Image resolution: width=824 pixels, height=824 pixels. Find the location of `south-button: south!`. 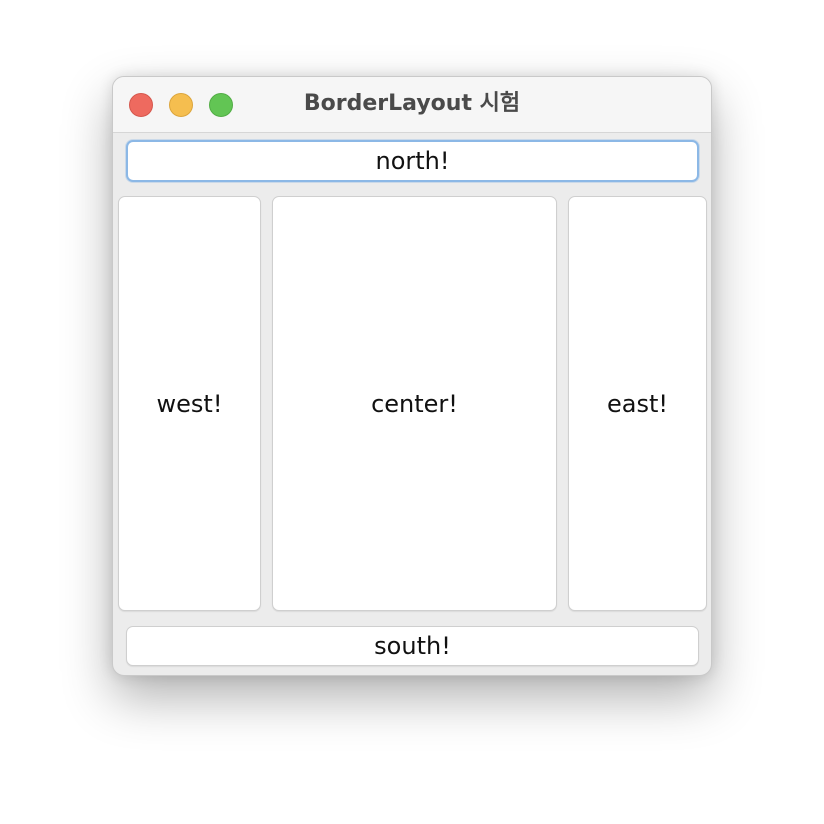

south-button: south! is located at coordinates (412, 646).